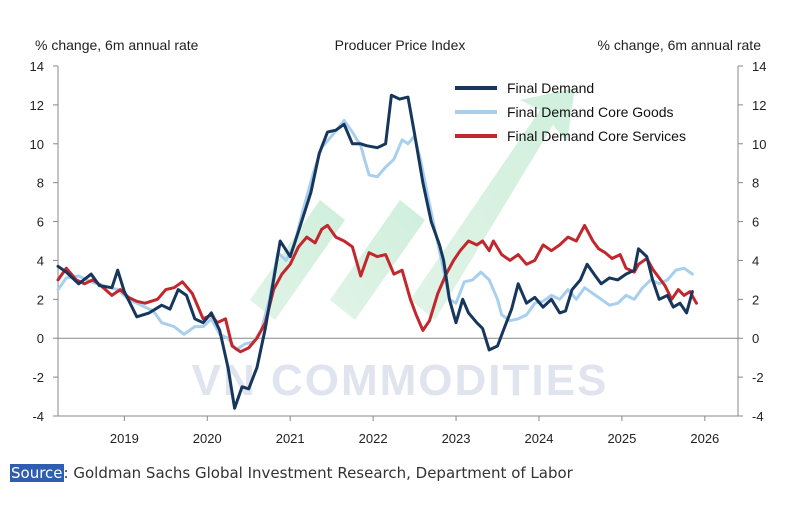 This screenshot has height=510, width=800. I want to click on y-tick-label-right: 2, so click(755, 299).